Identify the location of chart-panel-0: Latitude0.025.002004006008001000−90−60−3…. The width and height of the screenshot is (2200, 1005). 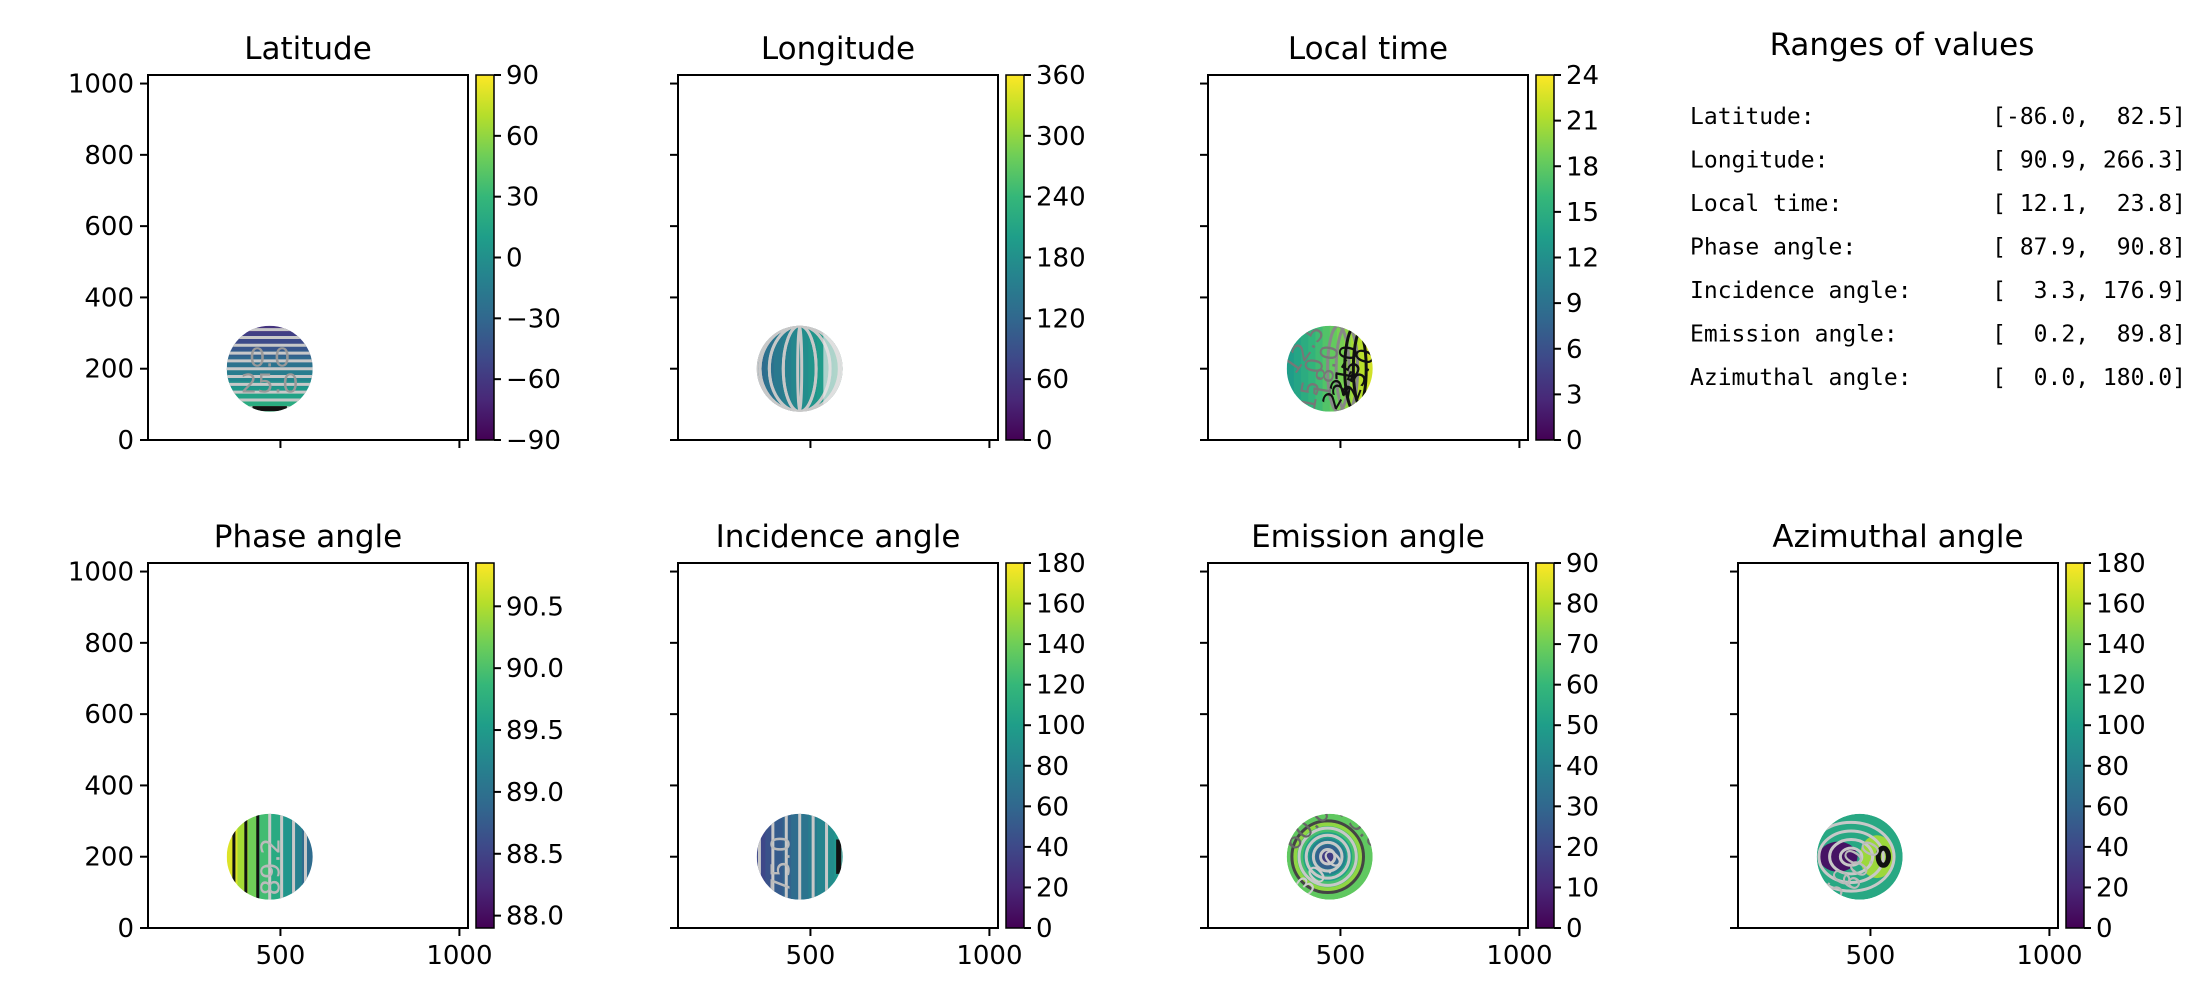
(314, 243).